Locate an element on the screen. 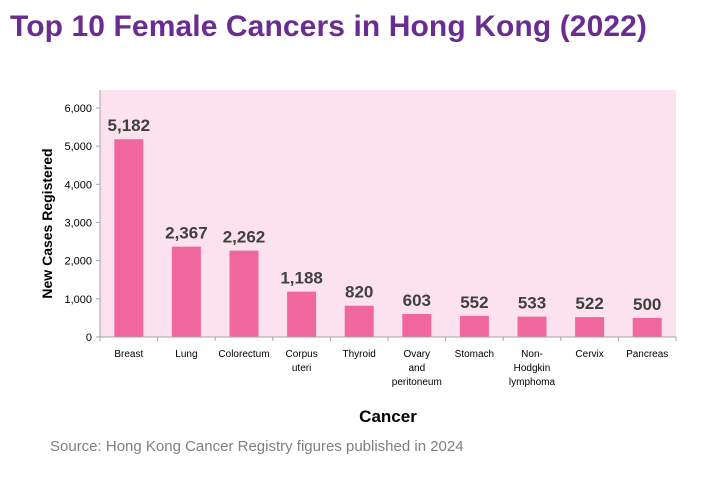 This screenshot has width=728, height=480. data-label: 533 is located at coordinates (532, 303).